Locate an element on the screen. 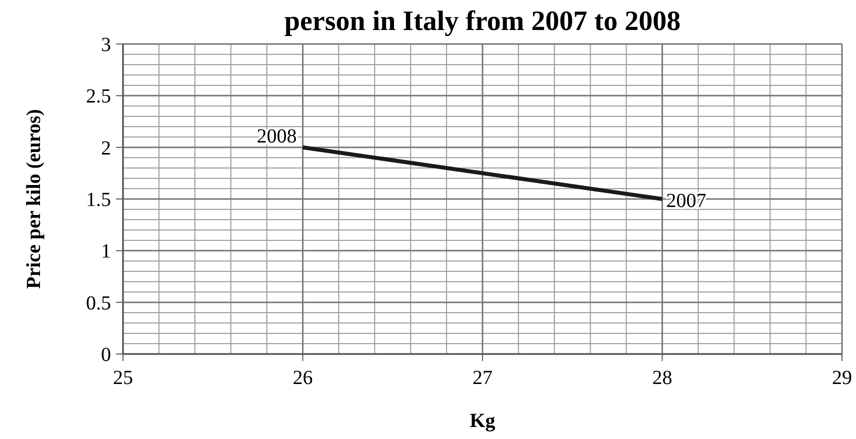 The height and width of the screenshot is (439, 856). y-tick-label: 2.5 is located at coordinates (98, 97).